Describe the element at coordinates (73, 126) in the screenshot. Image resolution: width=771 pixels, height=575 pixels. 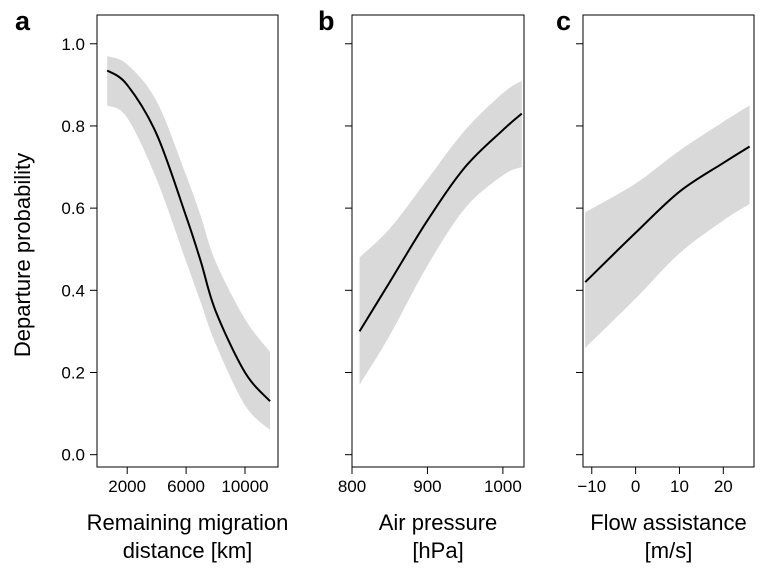
I see `y-tick-label: 0.8` at that location.